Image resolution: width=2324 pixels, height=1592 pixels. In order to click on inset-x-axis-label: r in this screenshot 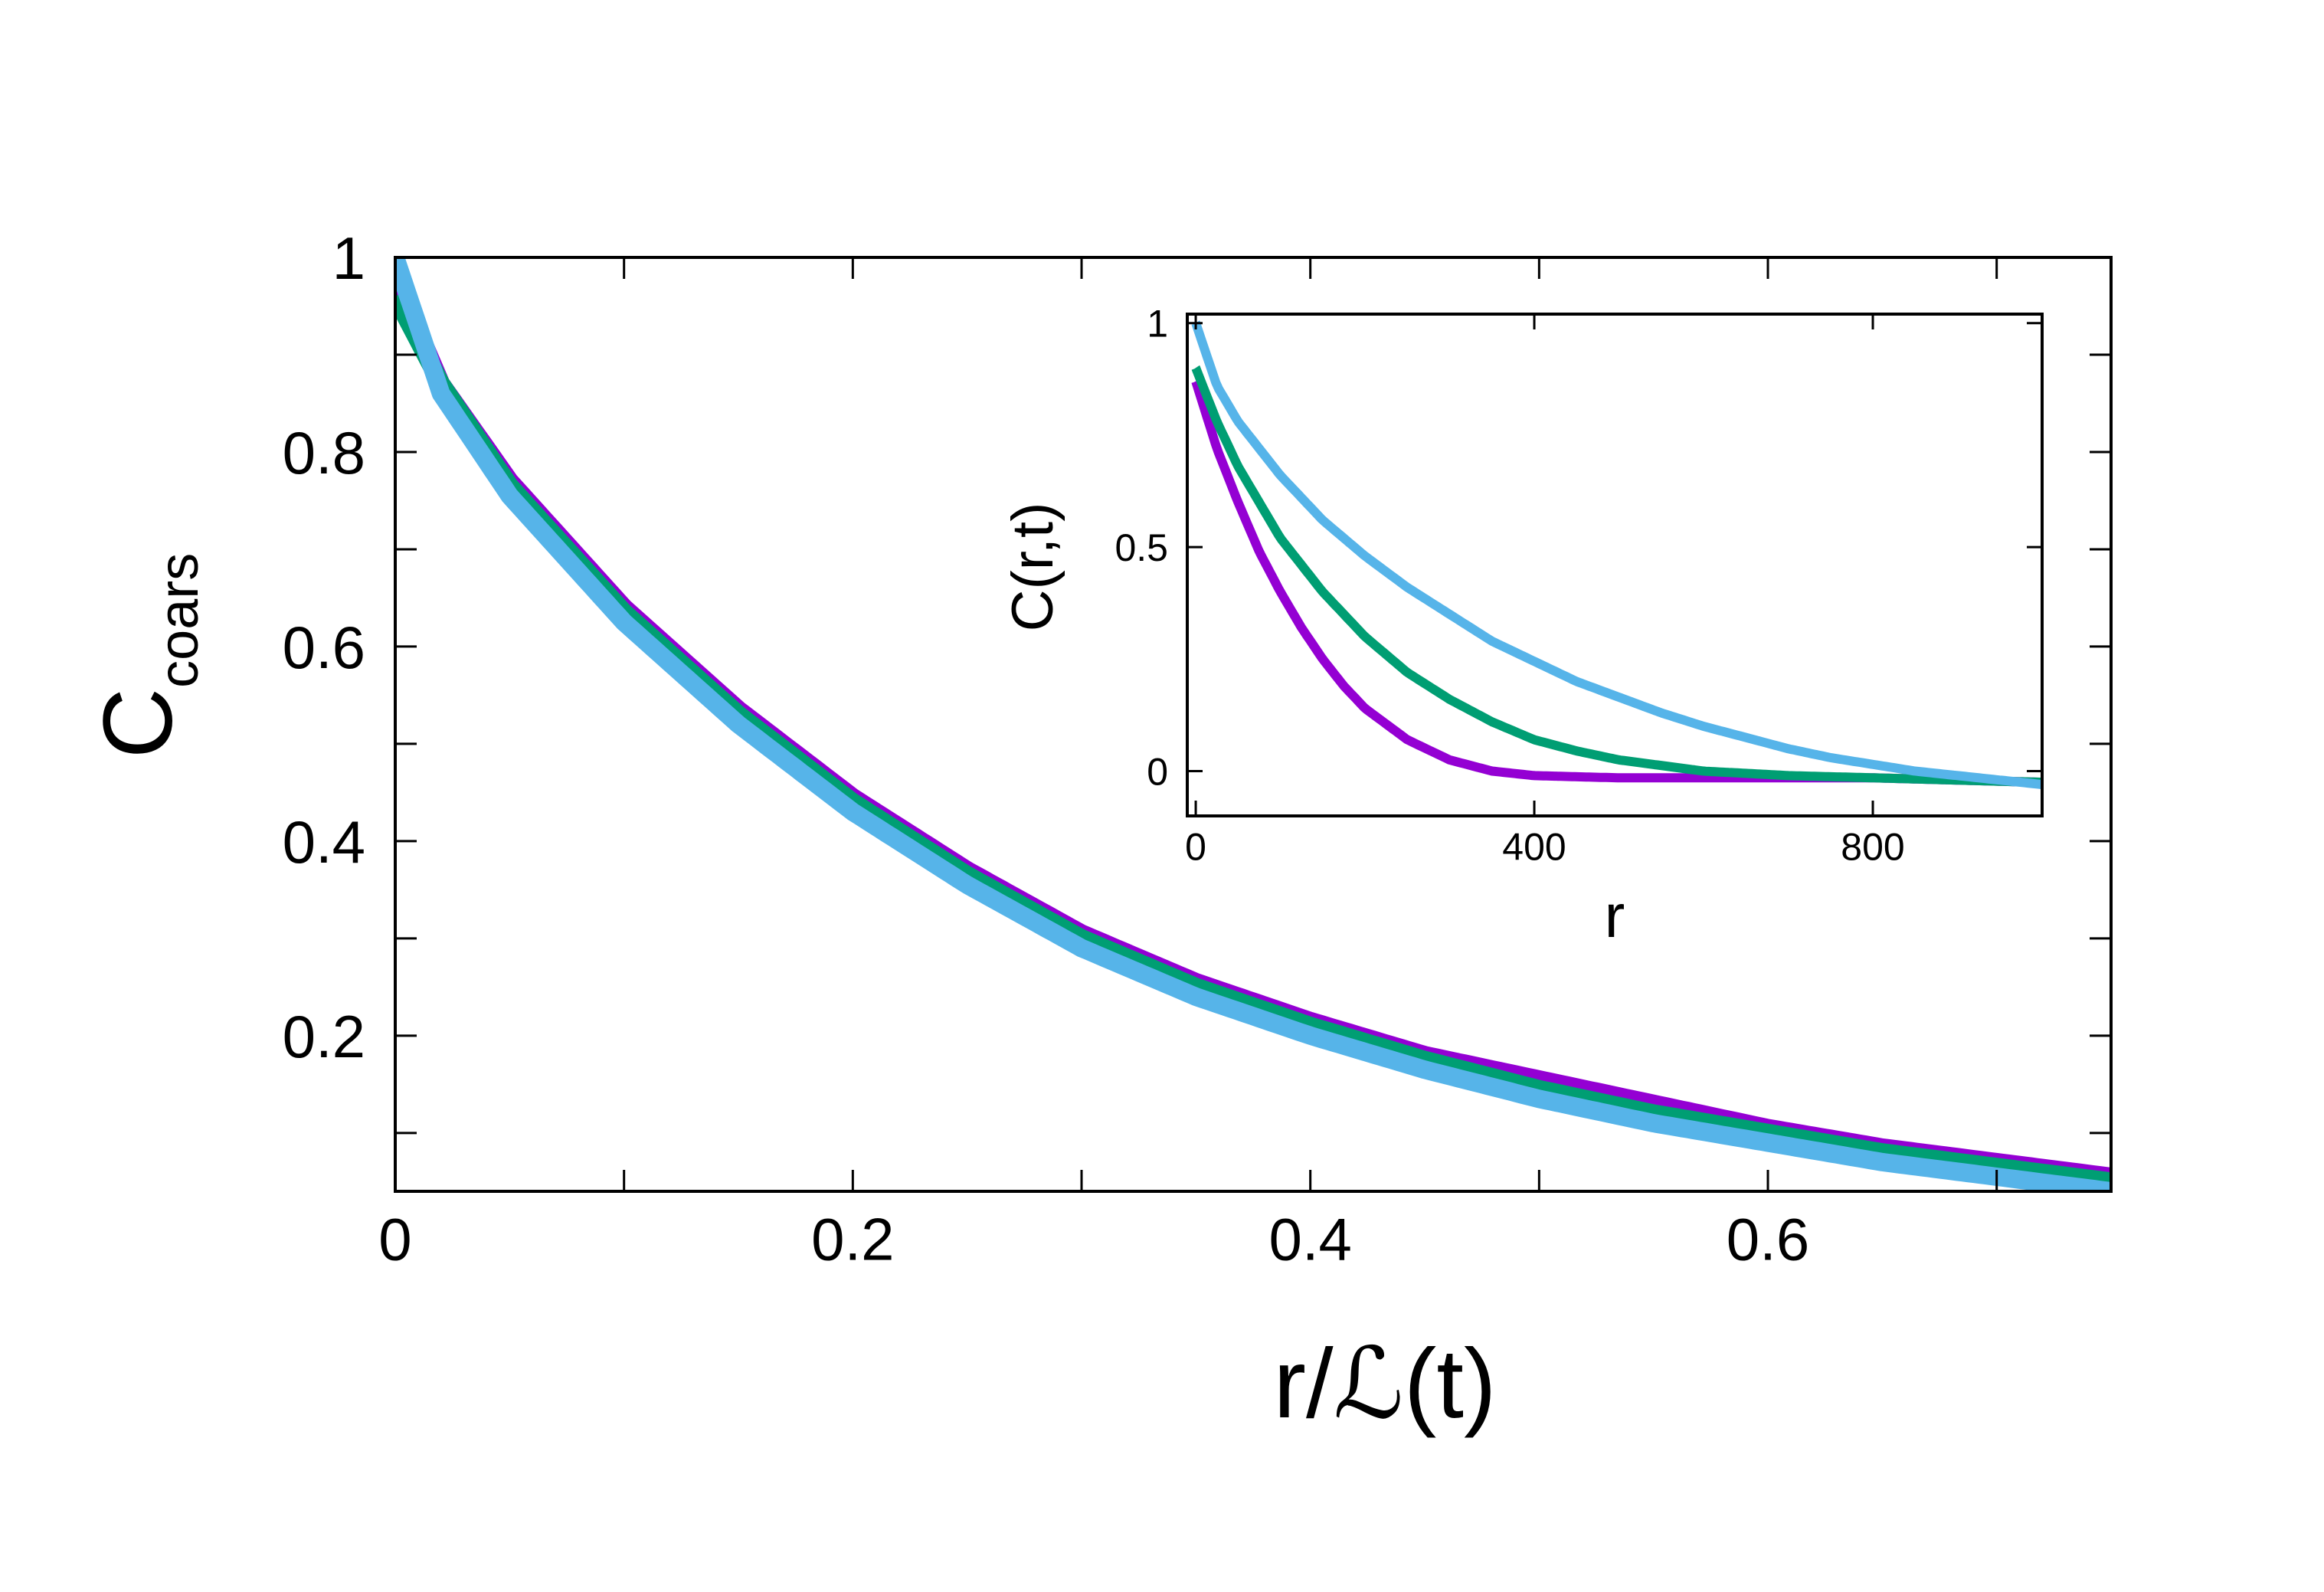, I will do `click(1615, 916)`.